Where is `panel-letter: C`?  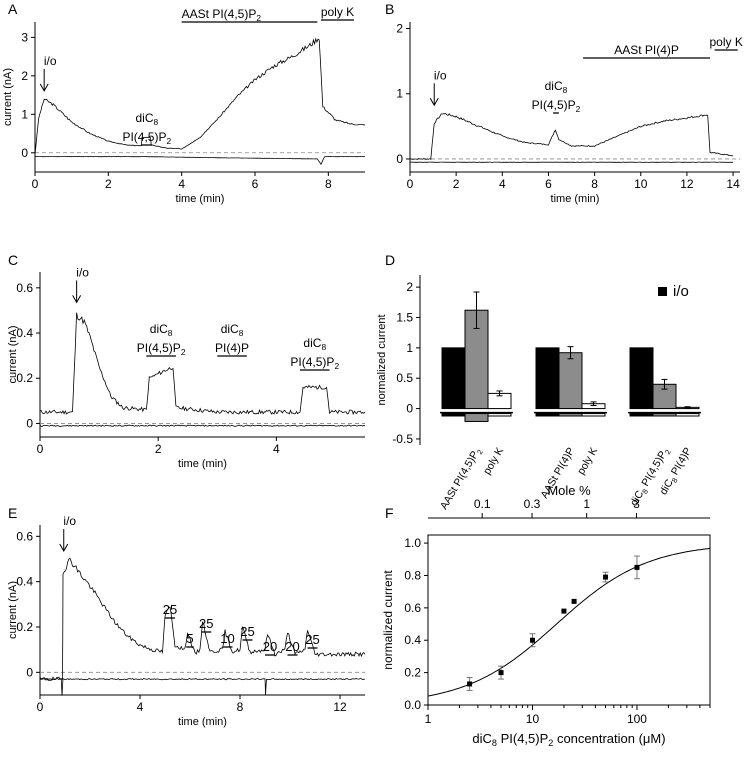
panel-letter: C is located at coordinates (13, 260).